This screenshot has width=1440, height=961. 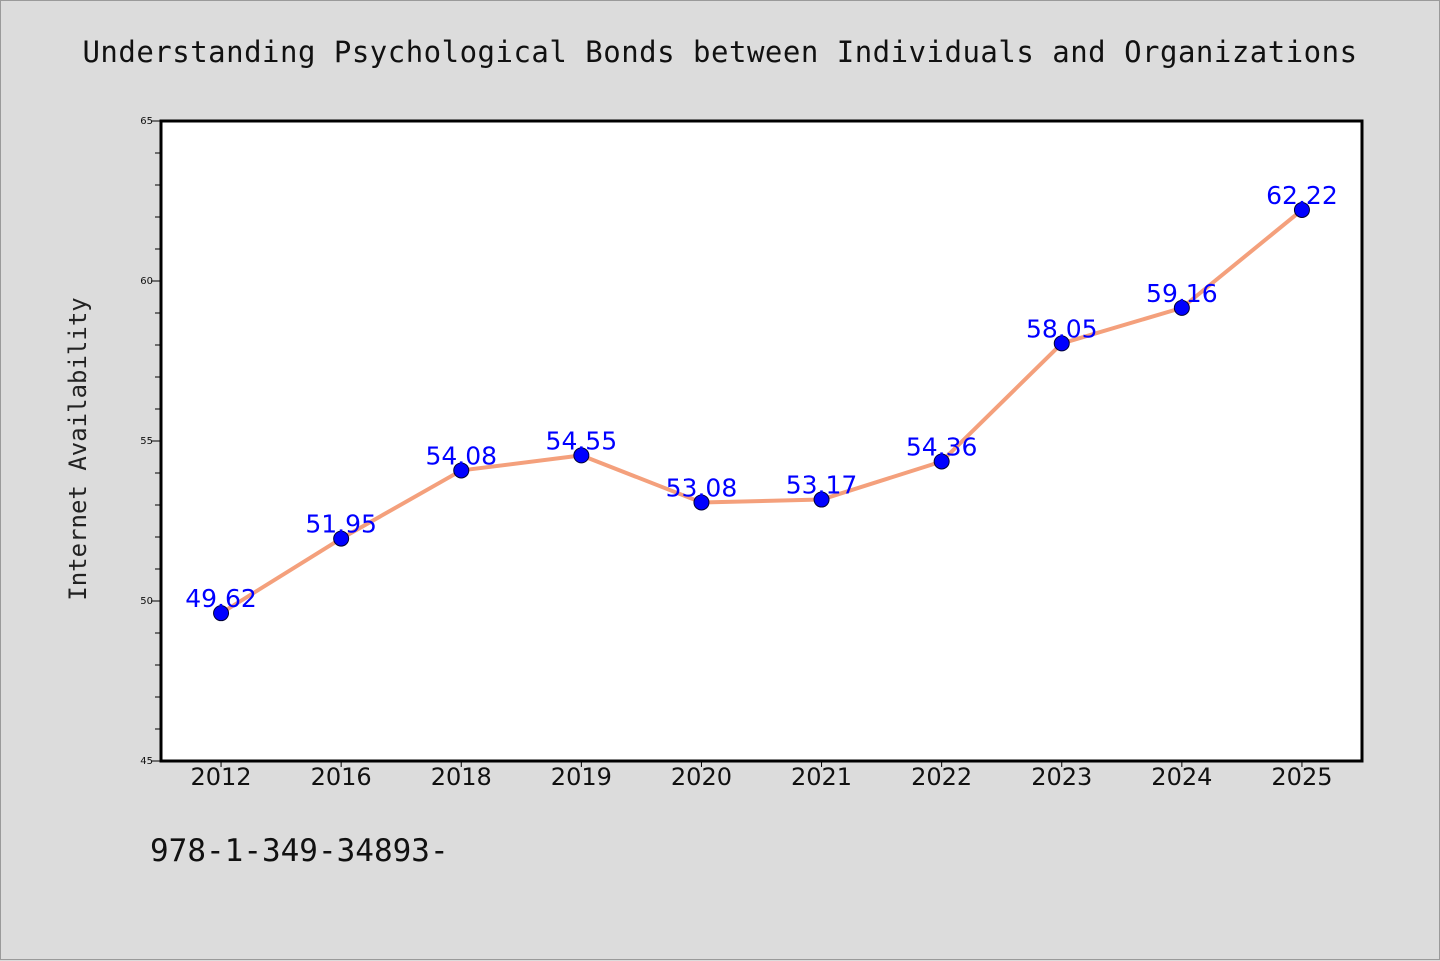 I want to click on data-label: 59.16, so click(x=1182, y=293).